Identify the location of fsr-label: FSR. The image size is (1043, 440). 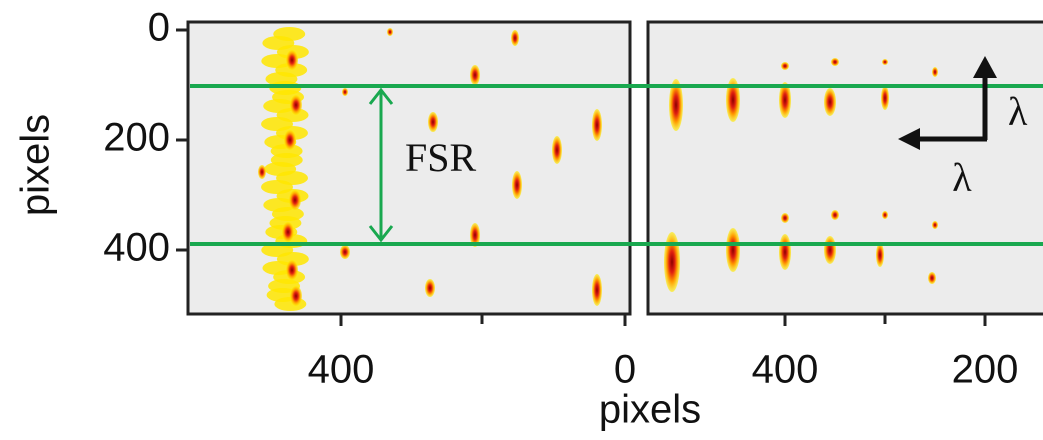
(440, 157).